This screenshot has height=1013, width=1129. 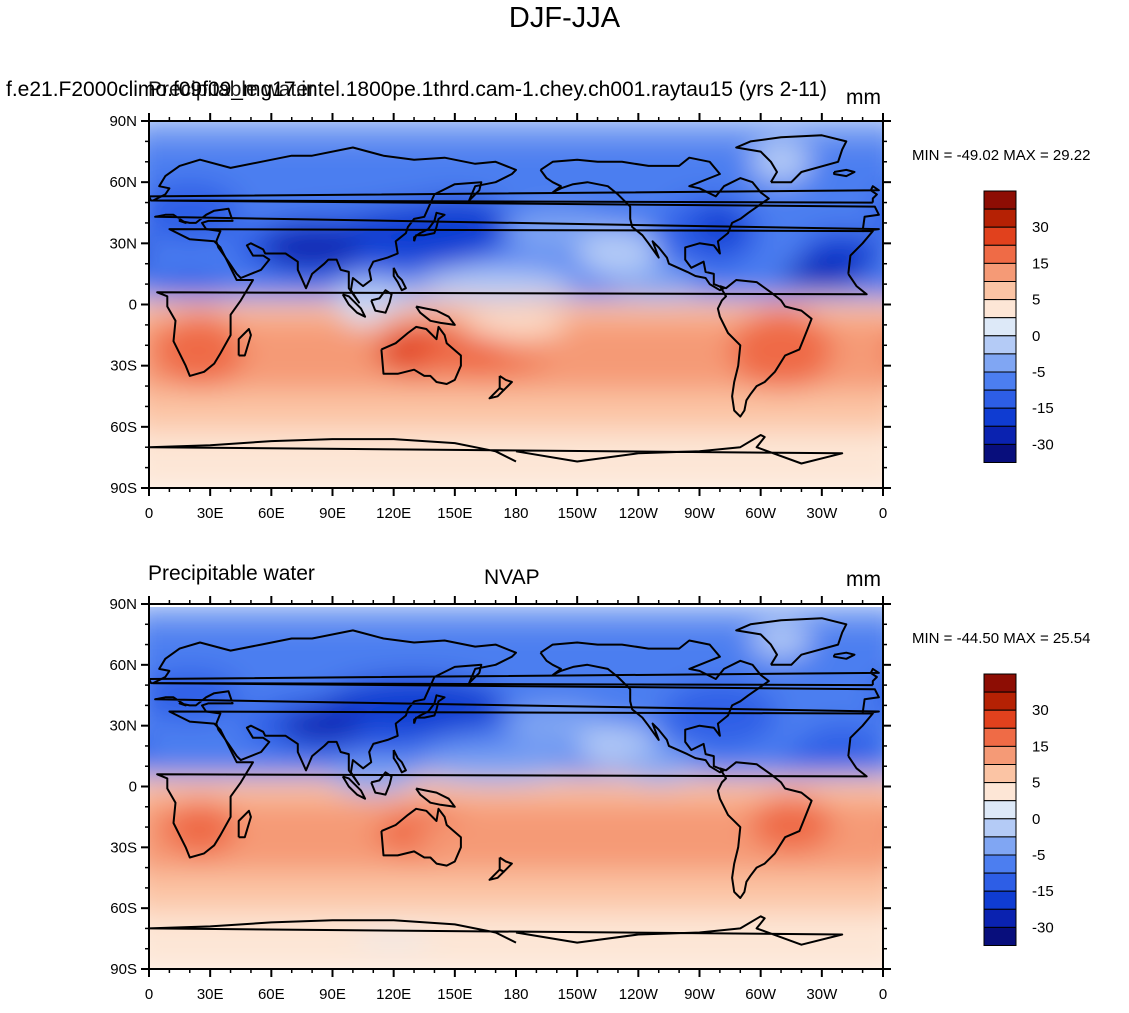 I want to click on panel1-left-title: Precipitable water, so click(x=231, y=89).